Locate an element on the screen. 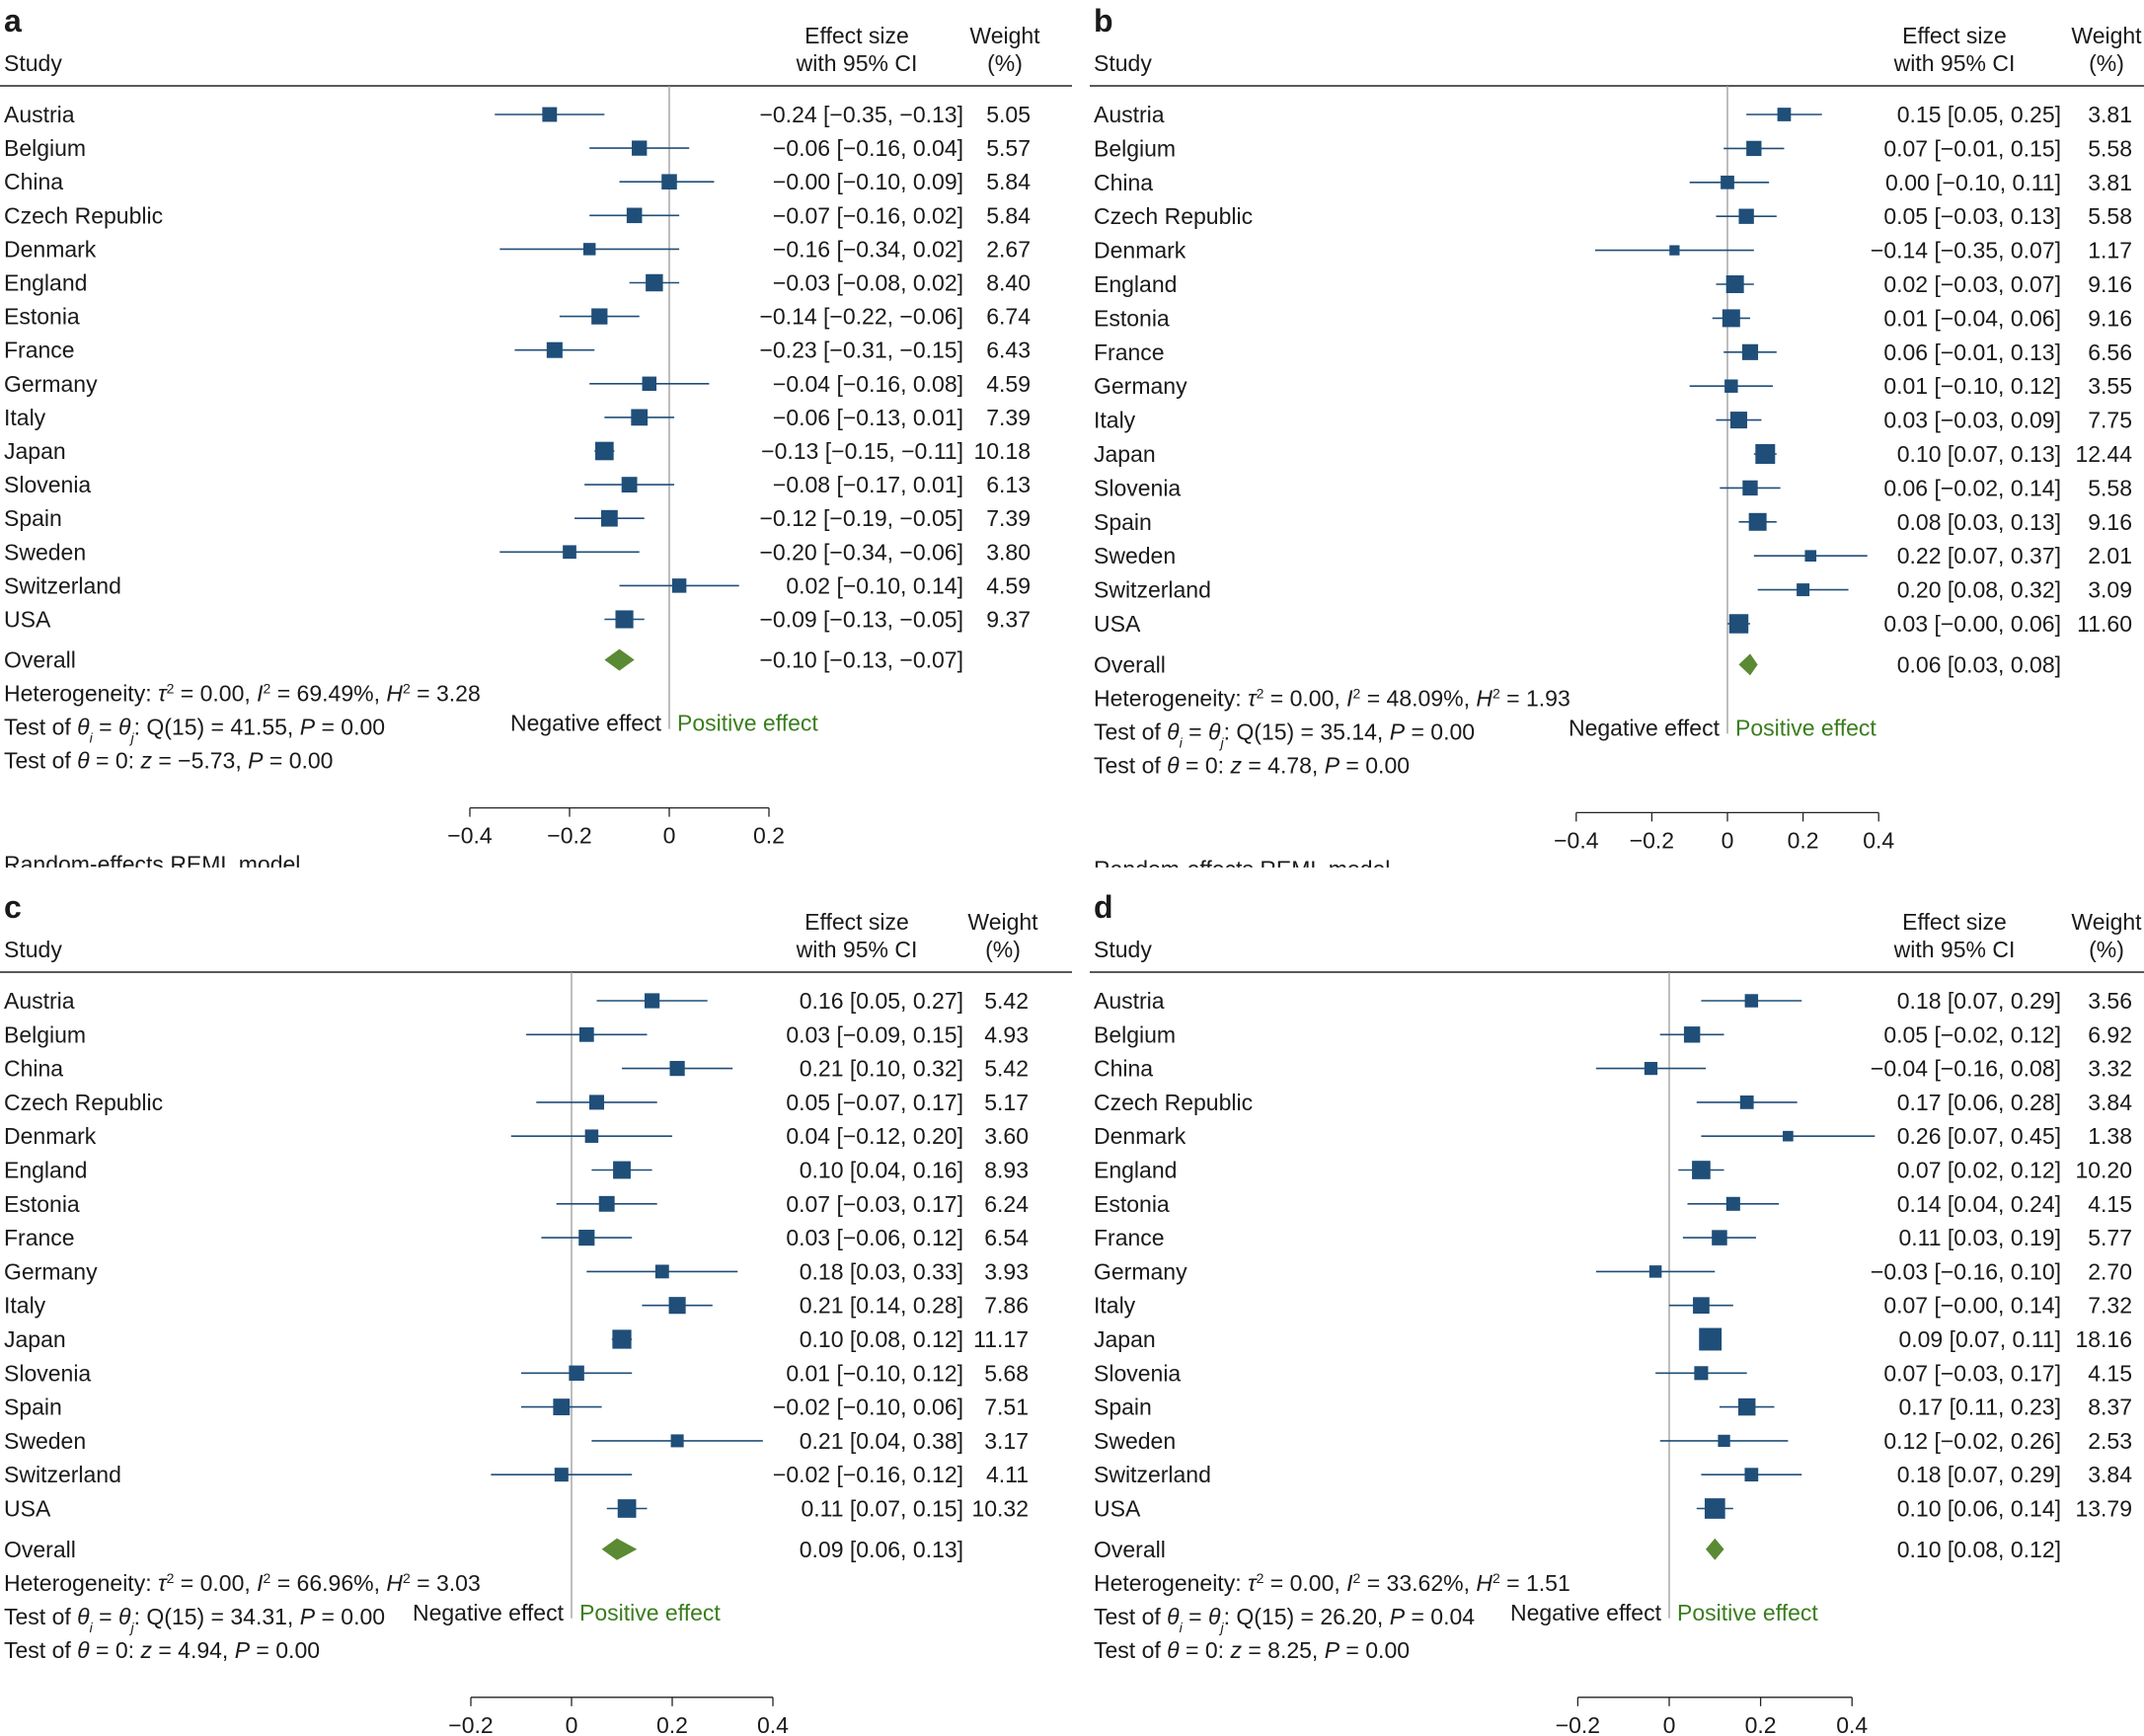 The width and height of the screenshot is (2144, 1736). weight-value: 11.60 is located at coordinates (2104, 624).